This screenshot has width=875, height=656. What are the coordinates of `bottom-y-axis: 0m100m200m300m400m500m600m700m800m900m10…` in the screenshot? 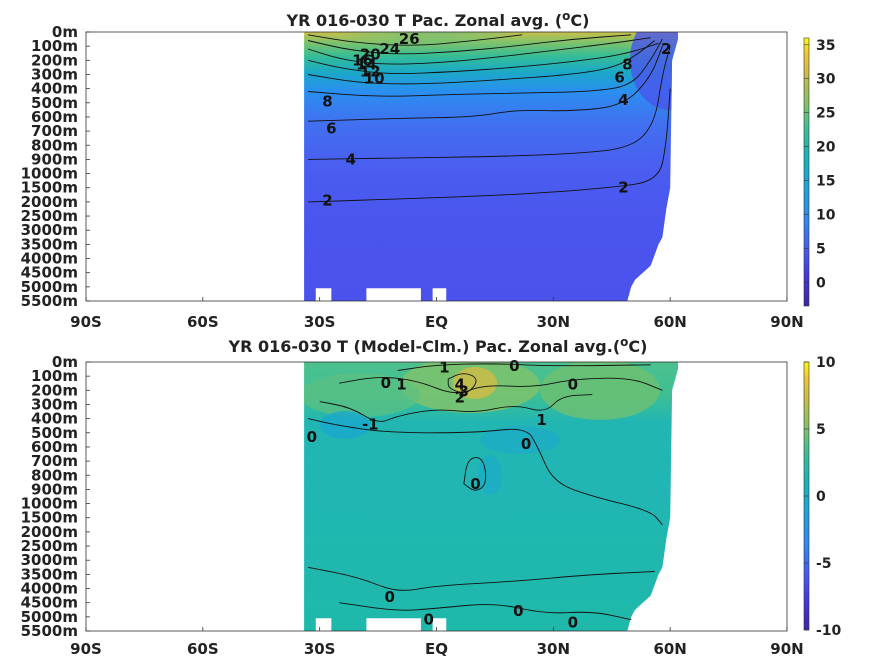 It's located at (55, 496).